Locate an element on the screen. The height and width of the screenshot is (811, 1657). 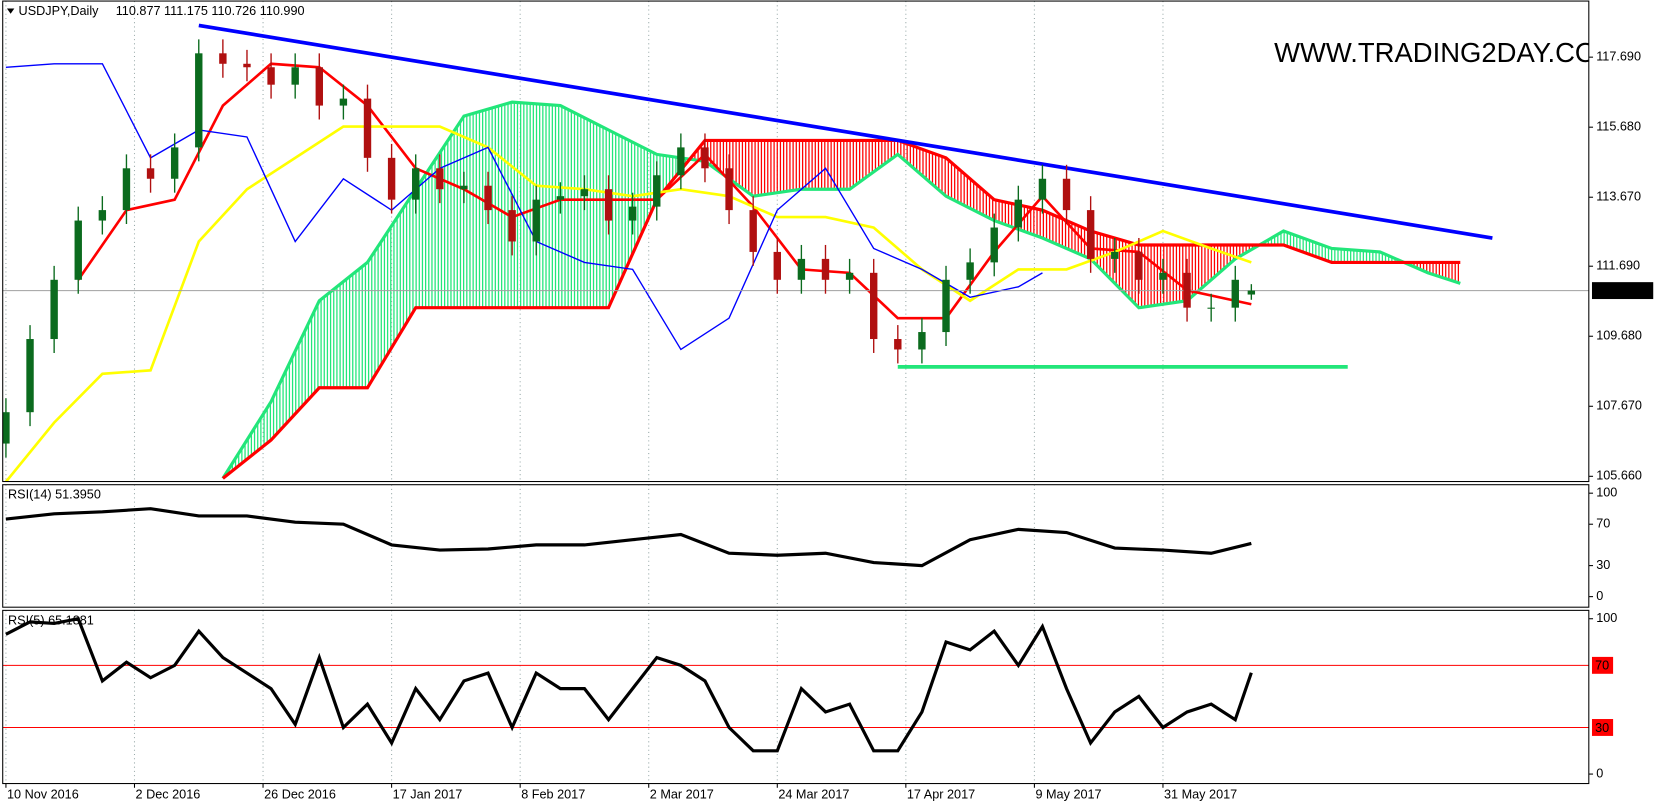
watermark-group: WWW.TRADING2DAY.COM is located at coordinates (1446, 52).